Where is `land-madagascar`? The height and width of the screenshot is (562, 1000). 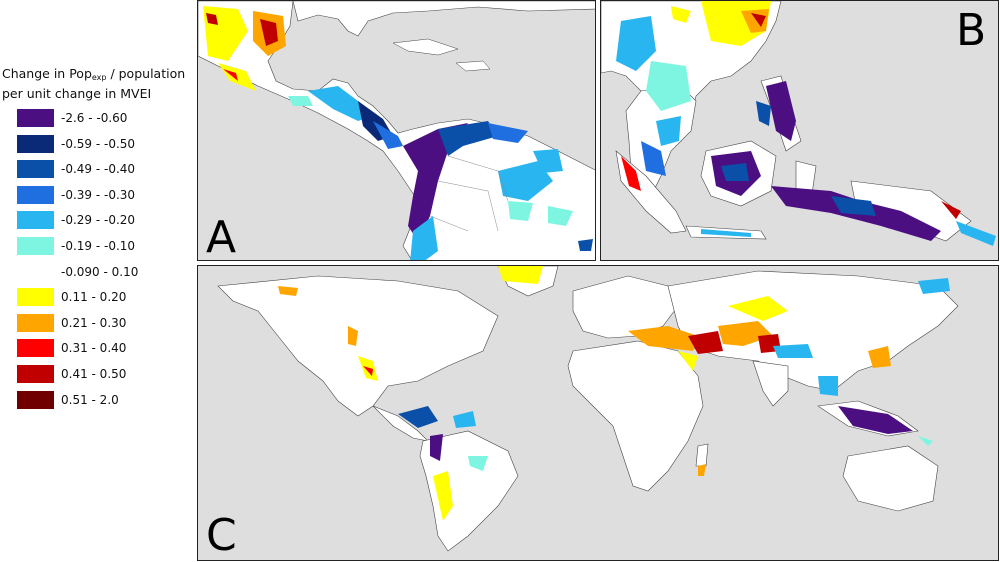 land-madagascar is located at coordinates (702, 455).